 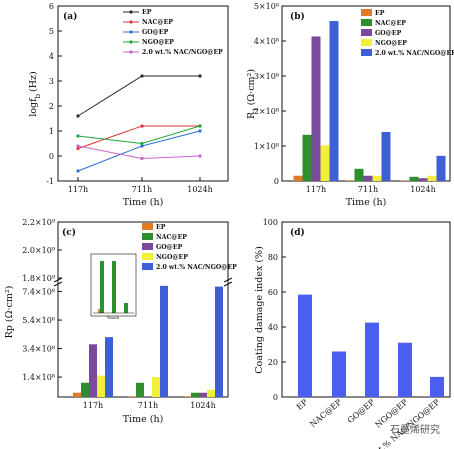 What do you see at coordinates (138, 137) in the screenshot?
I see `a-series-line-nac-ep` at bounding box center [138, 137].